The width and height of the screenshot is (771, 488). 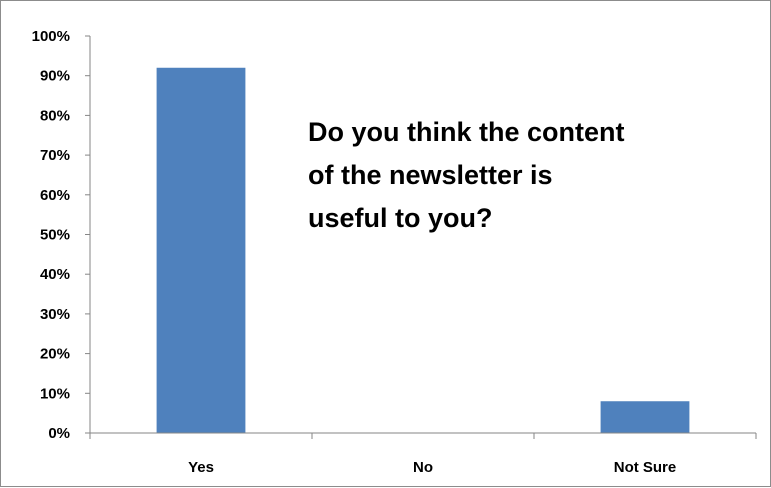 I want to click on y-tick-label: 20%, so click(x=55, y=354).